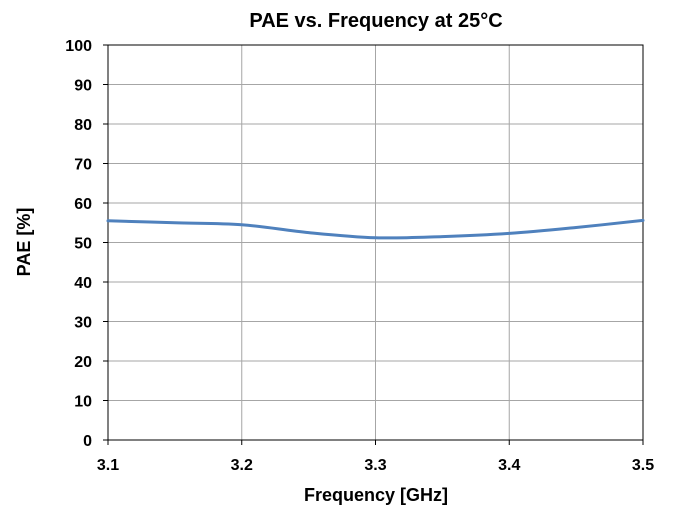 This screenshot has width=676, height=517. What do you see at coordinates (83, 244) in the screenshot?
I see `y-tick-label: 50` at bounding box center [83, 244].